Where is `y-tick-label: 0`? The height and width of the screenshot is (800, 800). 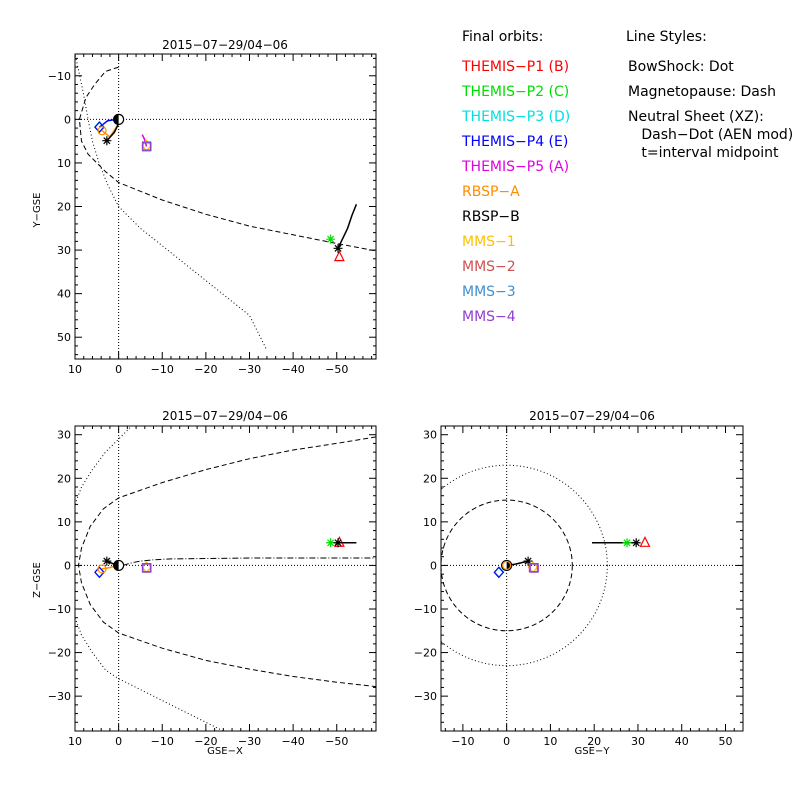 y-tick-label: 0 is located at coordinates (67, 119).